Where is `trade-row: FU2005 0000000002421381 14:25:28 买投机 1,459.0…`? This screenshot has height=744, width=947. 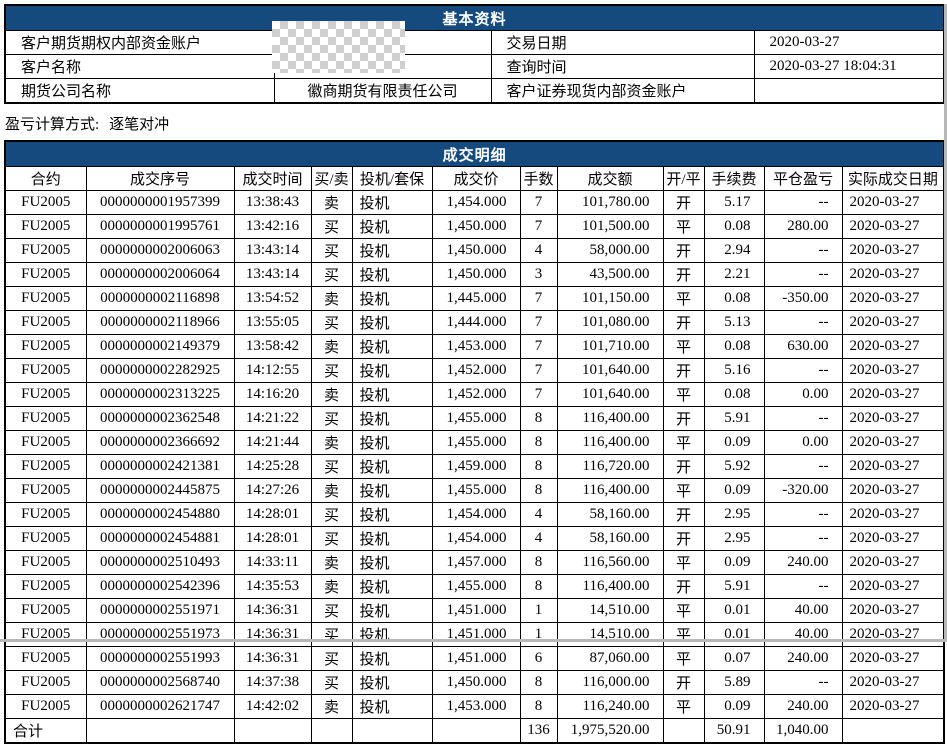 trade-row: FU2005 0000000002421381 14:25:28 买投机 1,459.0… is located at coordinates (474, 466).